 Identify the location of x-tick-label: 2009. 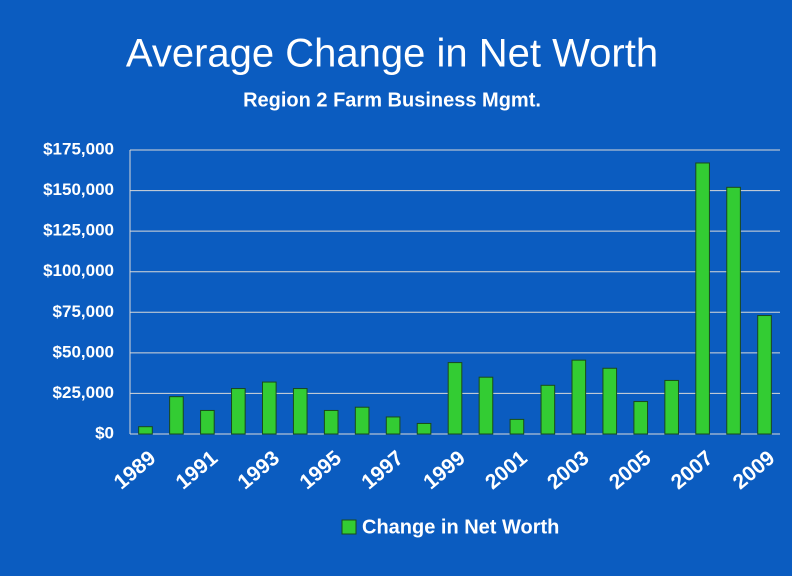
(754, 470).